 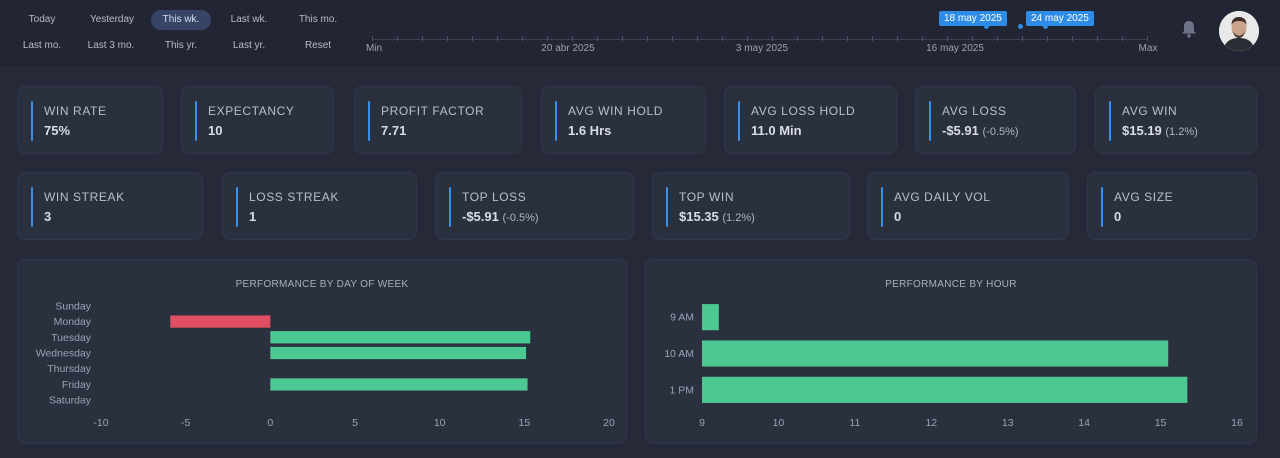 I want to click on category-label: 9 AM, so click(x=682, y=318).